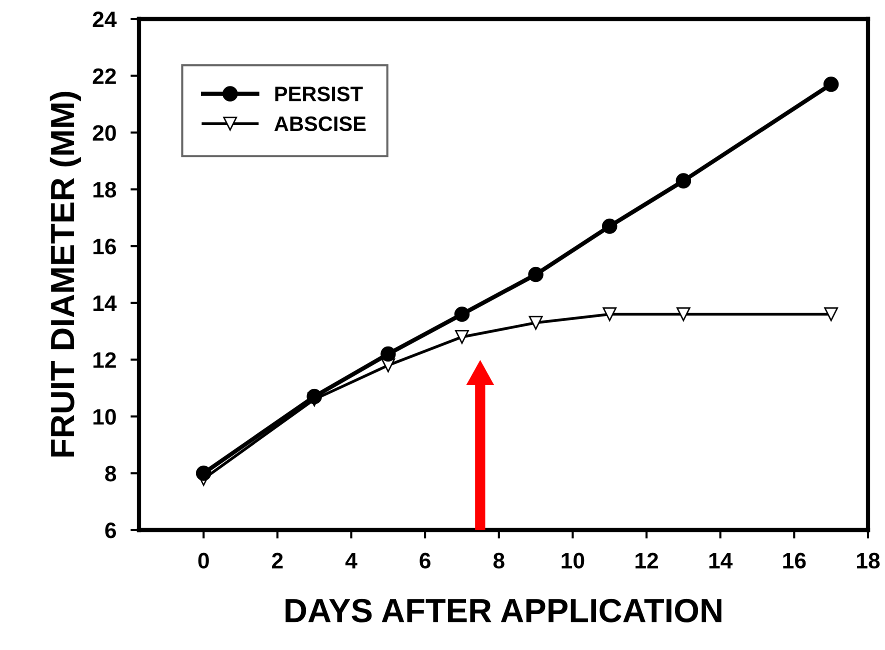 The height and width of the screenshot is (650, 885). I want to click on x-tick-label: 0, so click(203, 560).